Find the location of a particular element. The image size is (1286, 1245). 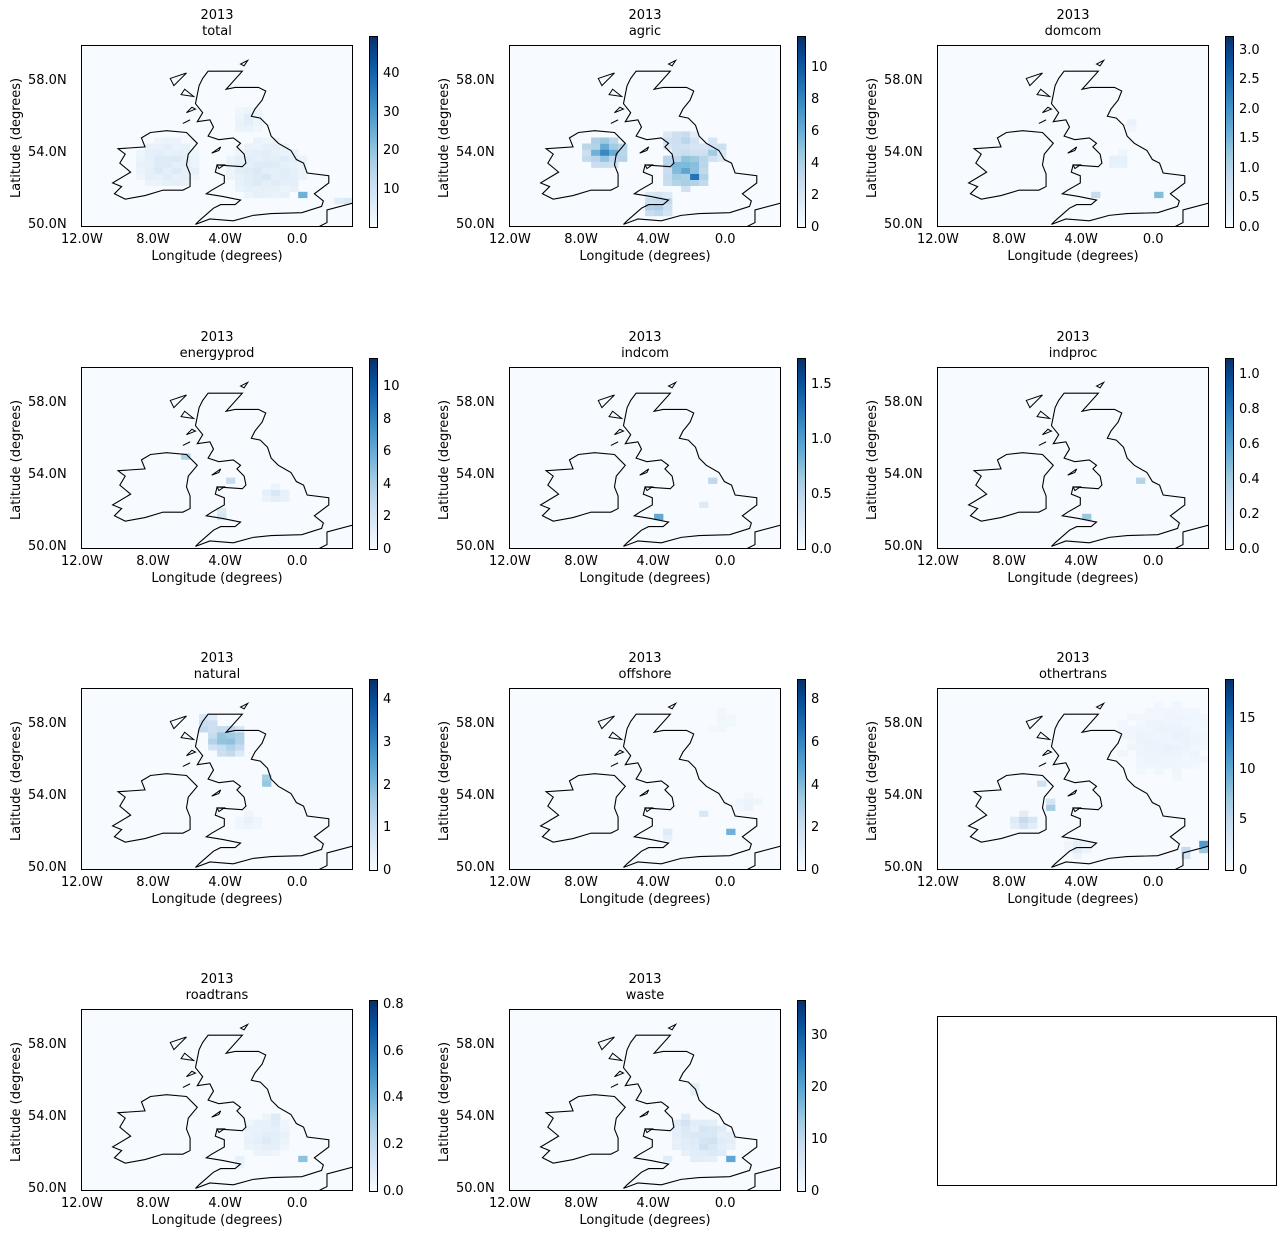

y-tick-label: 58.0N is located at coordinates (47, 81).